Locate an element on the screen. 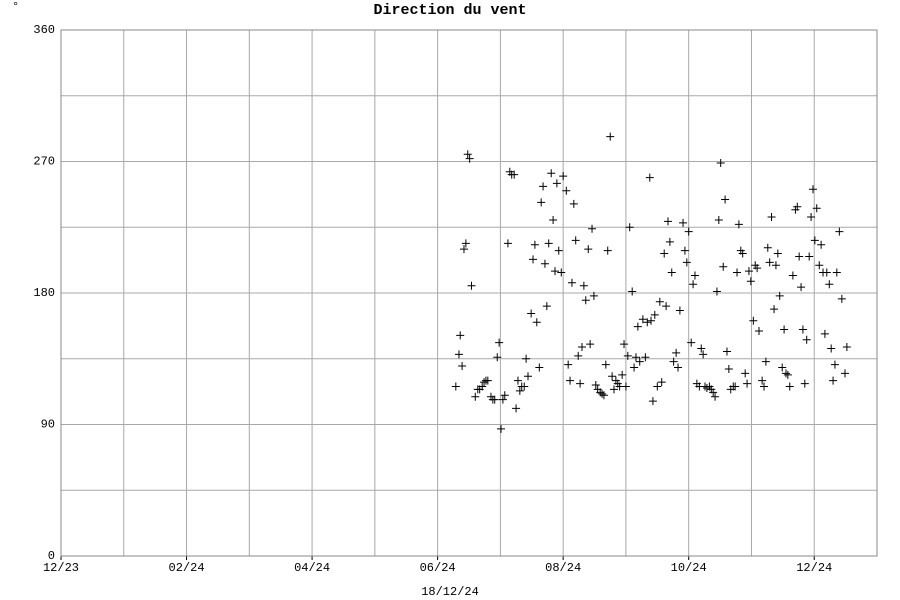 This screenshot has width=900, height=600. y-tick-label: 90 is located at coordinates (48, 425).